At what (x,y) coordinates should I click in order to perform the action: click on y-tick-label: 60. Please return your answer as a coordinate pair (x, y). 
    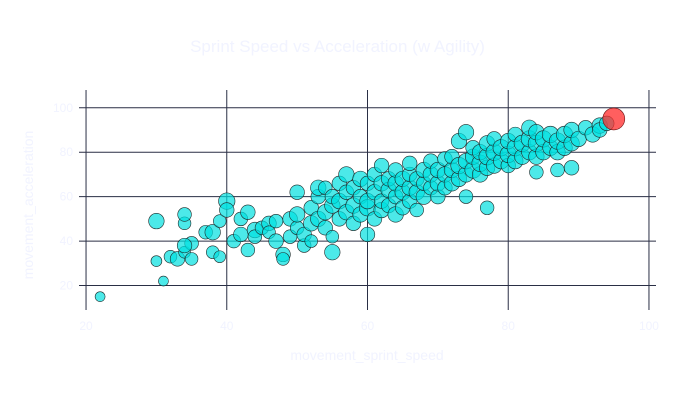
    Looking at the image, I should click on (67, 197).